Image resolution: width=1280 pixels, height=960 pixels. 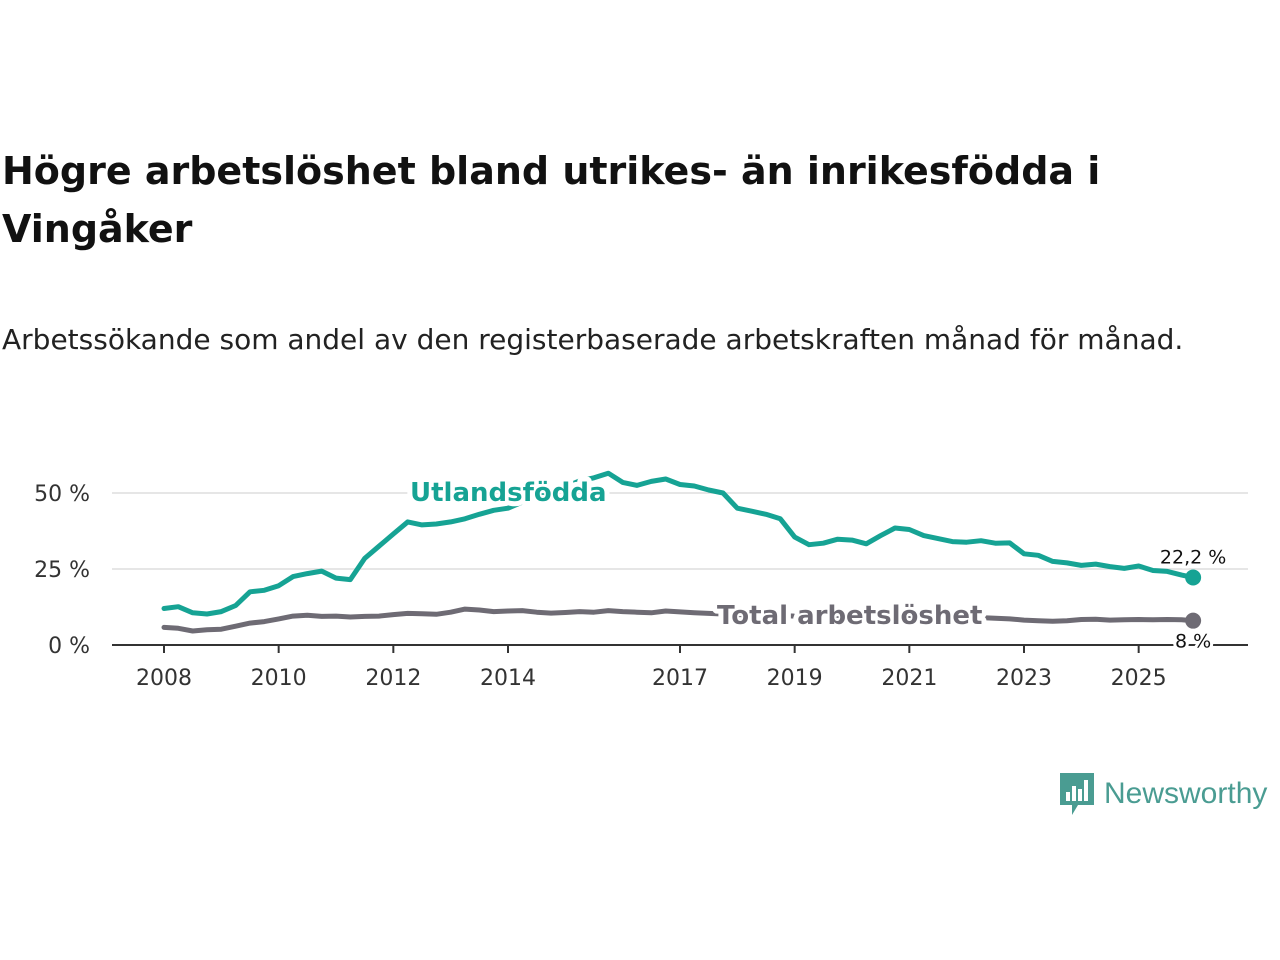 What do you see at coordinates (279, 678) in the screenshot?
I see `x-tick-label: 2010` at bounding box center [279, 678].